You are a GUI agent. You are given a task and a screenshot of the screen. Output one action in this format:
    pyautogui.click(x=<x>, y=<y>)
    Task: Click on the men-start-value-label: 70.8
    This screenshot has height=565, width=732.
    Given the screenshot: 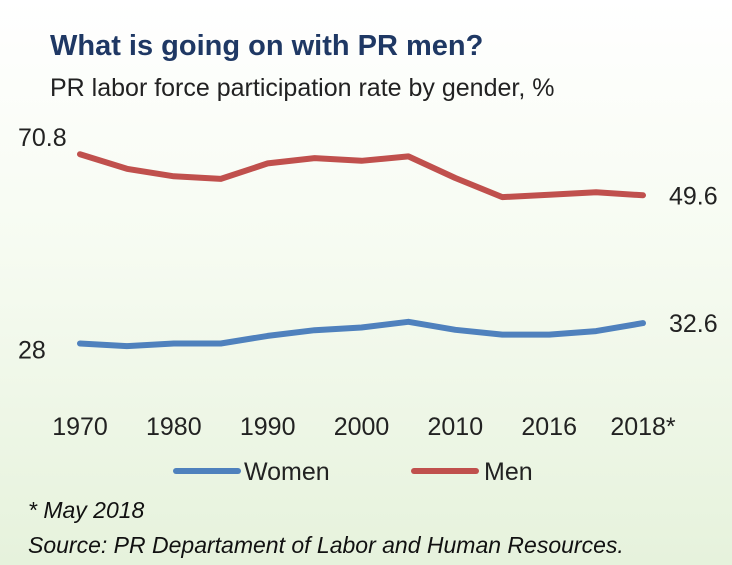 What is the action you would take?
    pyautogui.click(x=42, y=138)
    